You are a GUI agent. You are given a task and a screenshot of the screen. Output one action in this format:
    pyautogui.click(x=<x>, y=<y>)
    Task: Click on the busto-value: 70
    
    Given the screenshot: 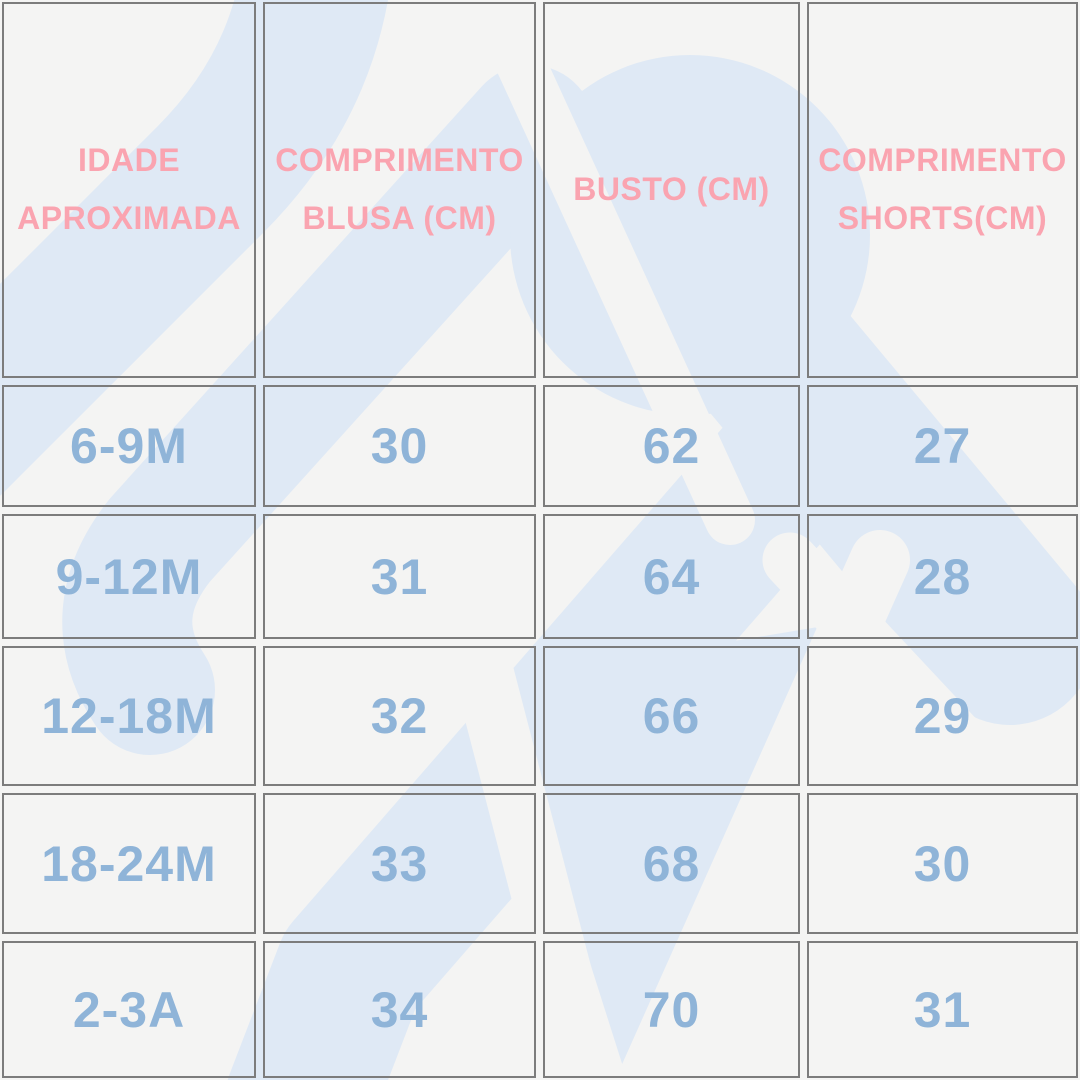 What is the action you would take?
    pyautogui.click(x=671, y=1009)
    